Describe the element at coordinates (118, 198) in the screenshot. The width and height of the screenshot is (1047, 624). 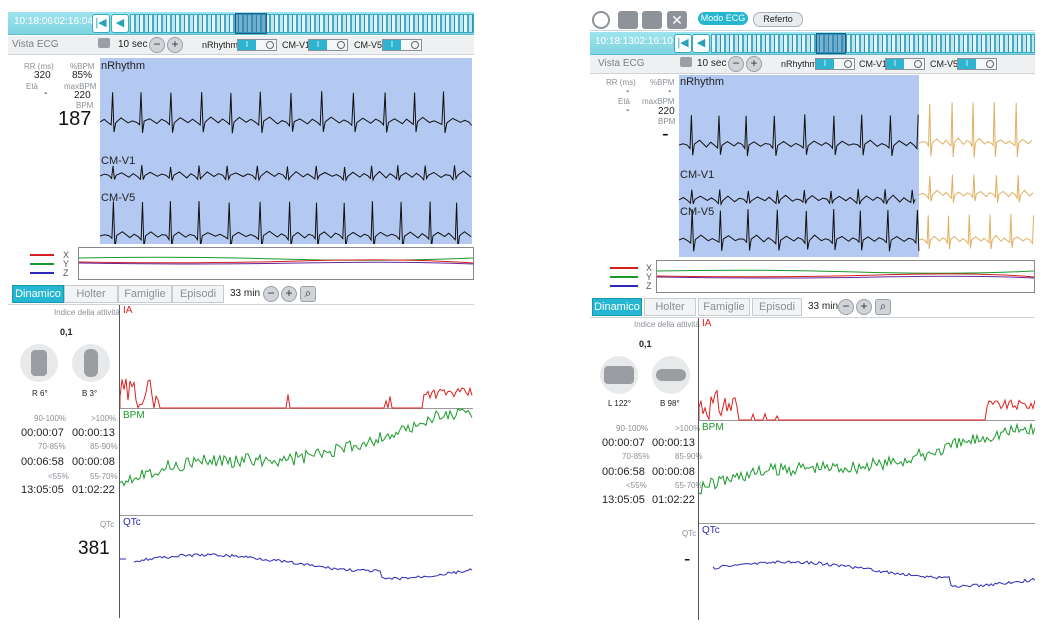
I see `lead-label: CM-V5` at that location.